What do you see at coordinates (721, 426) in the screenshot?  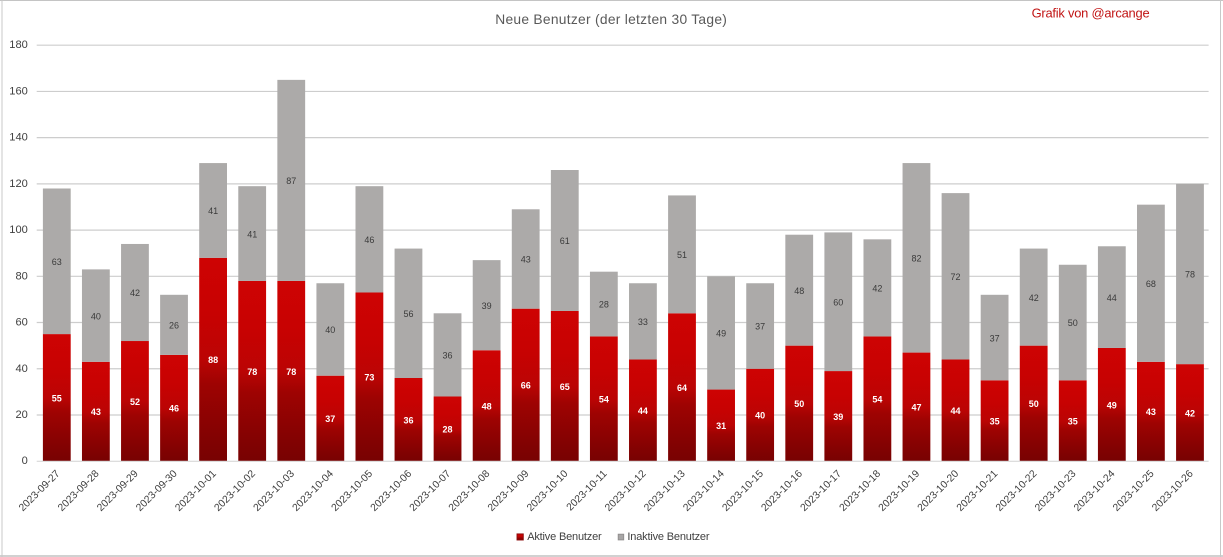 I see `svg-text: 31` at bounding box center [721, 426].